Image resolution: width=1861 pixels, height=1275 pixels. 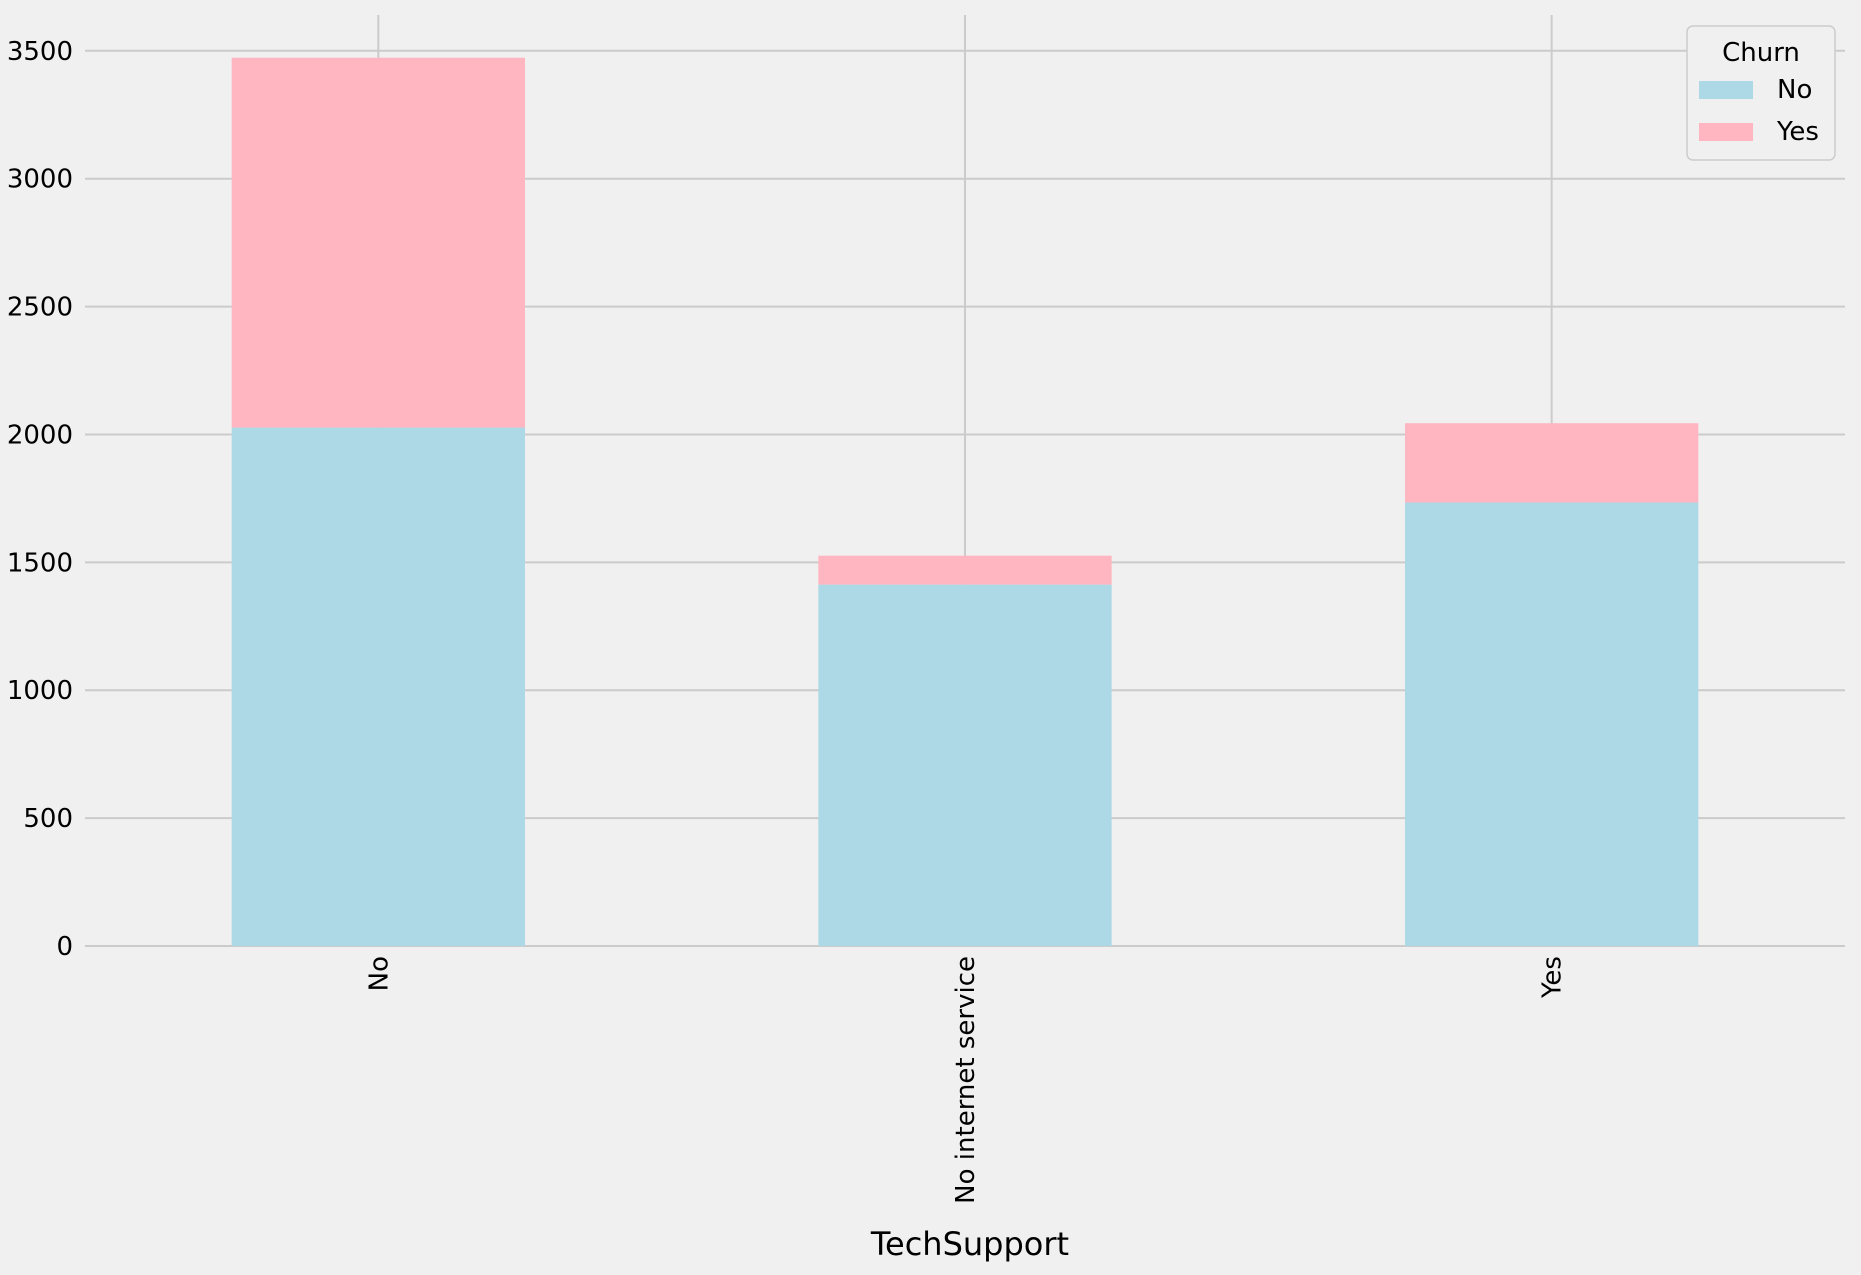 I want to click on x-tick-label: Yes, so click(x=1553, y=977).